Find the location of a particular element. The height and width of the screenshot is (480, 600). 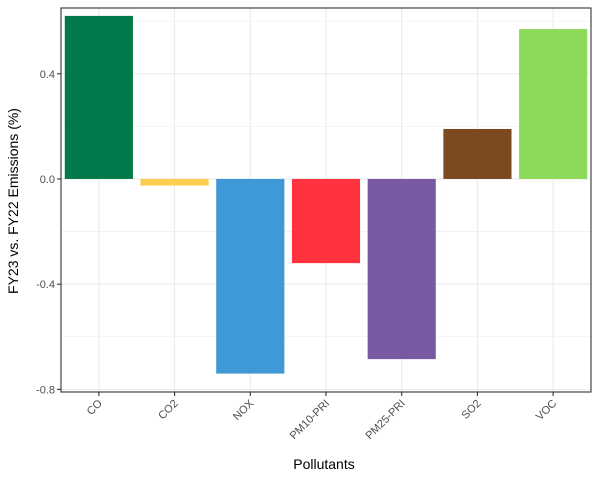

x-tick-label: SO2 is located at coordinates (471, 410).